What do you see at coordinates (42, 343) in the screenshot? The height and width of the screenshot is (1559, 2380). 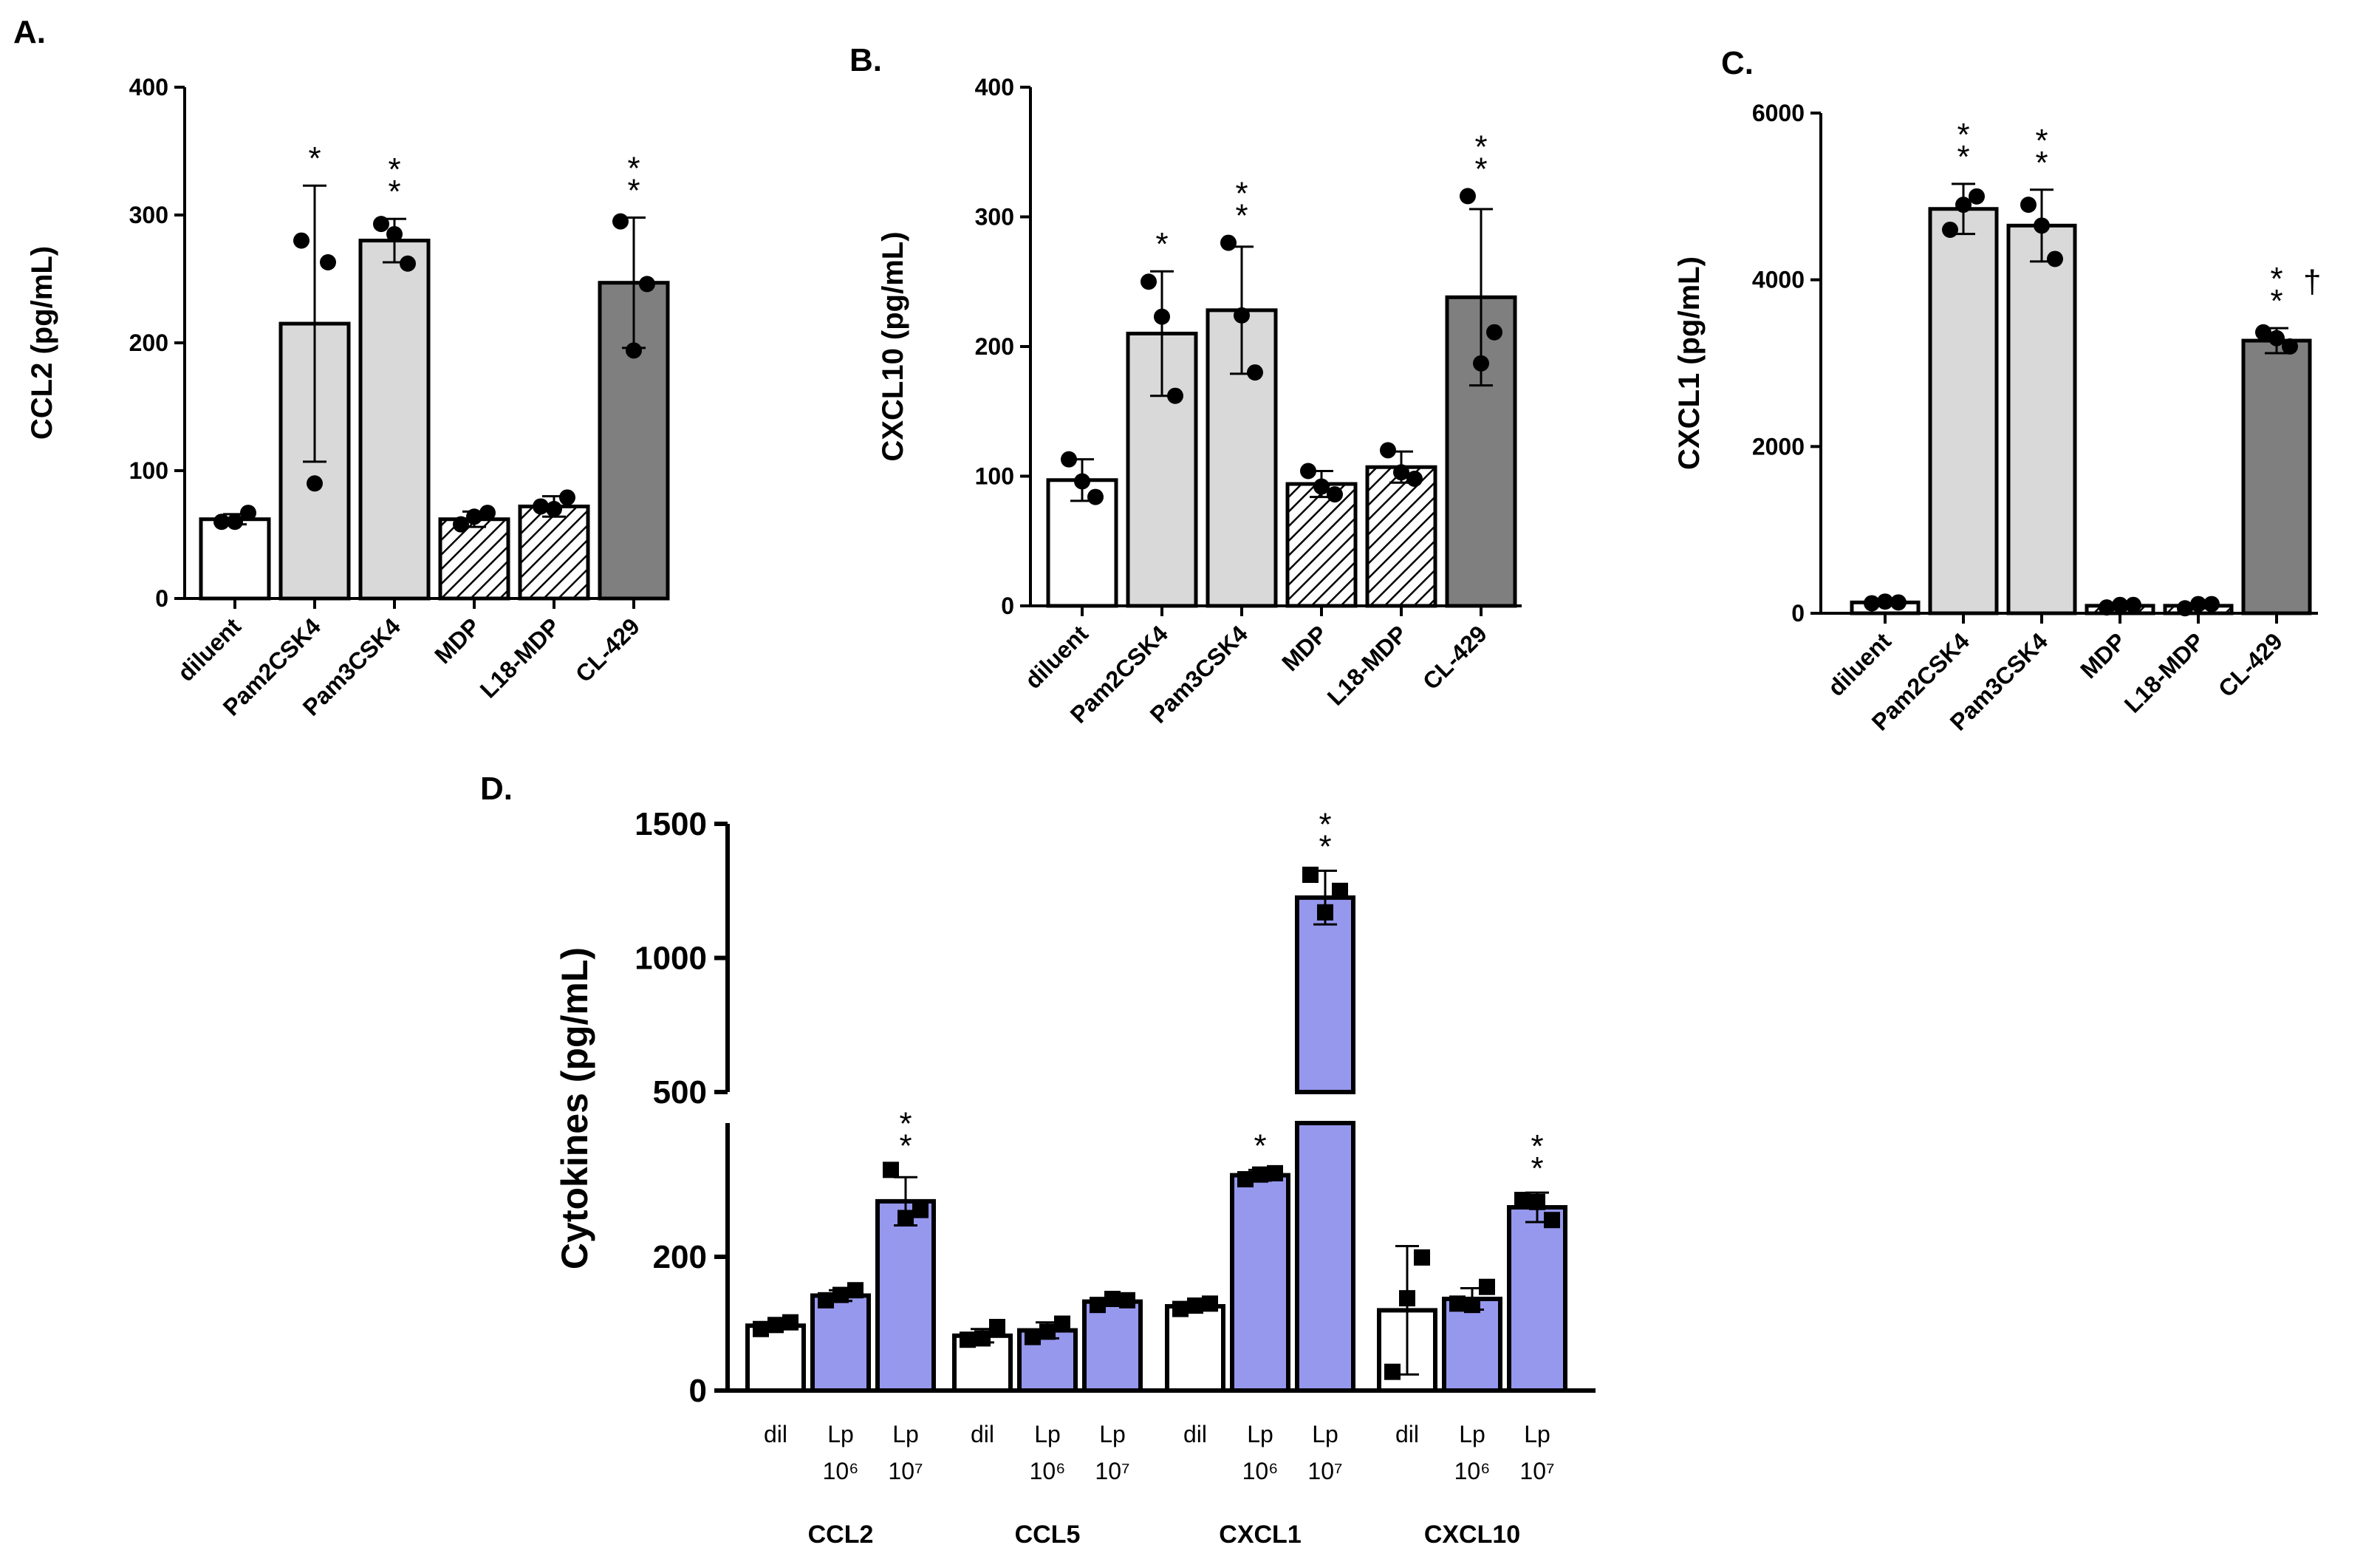 I see `y-axis-title: CCL2 (pg/mL)` at bounding box center [42, 343].